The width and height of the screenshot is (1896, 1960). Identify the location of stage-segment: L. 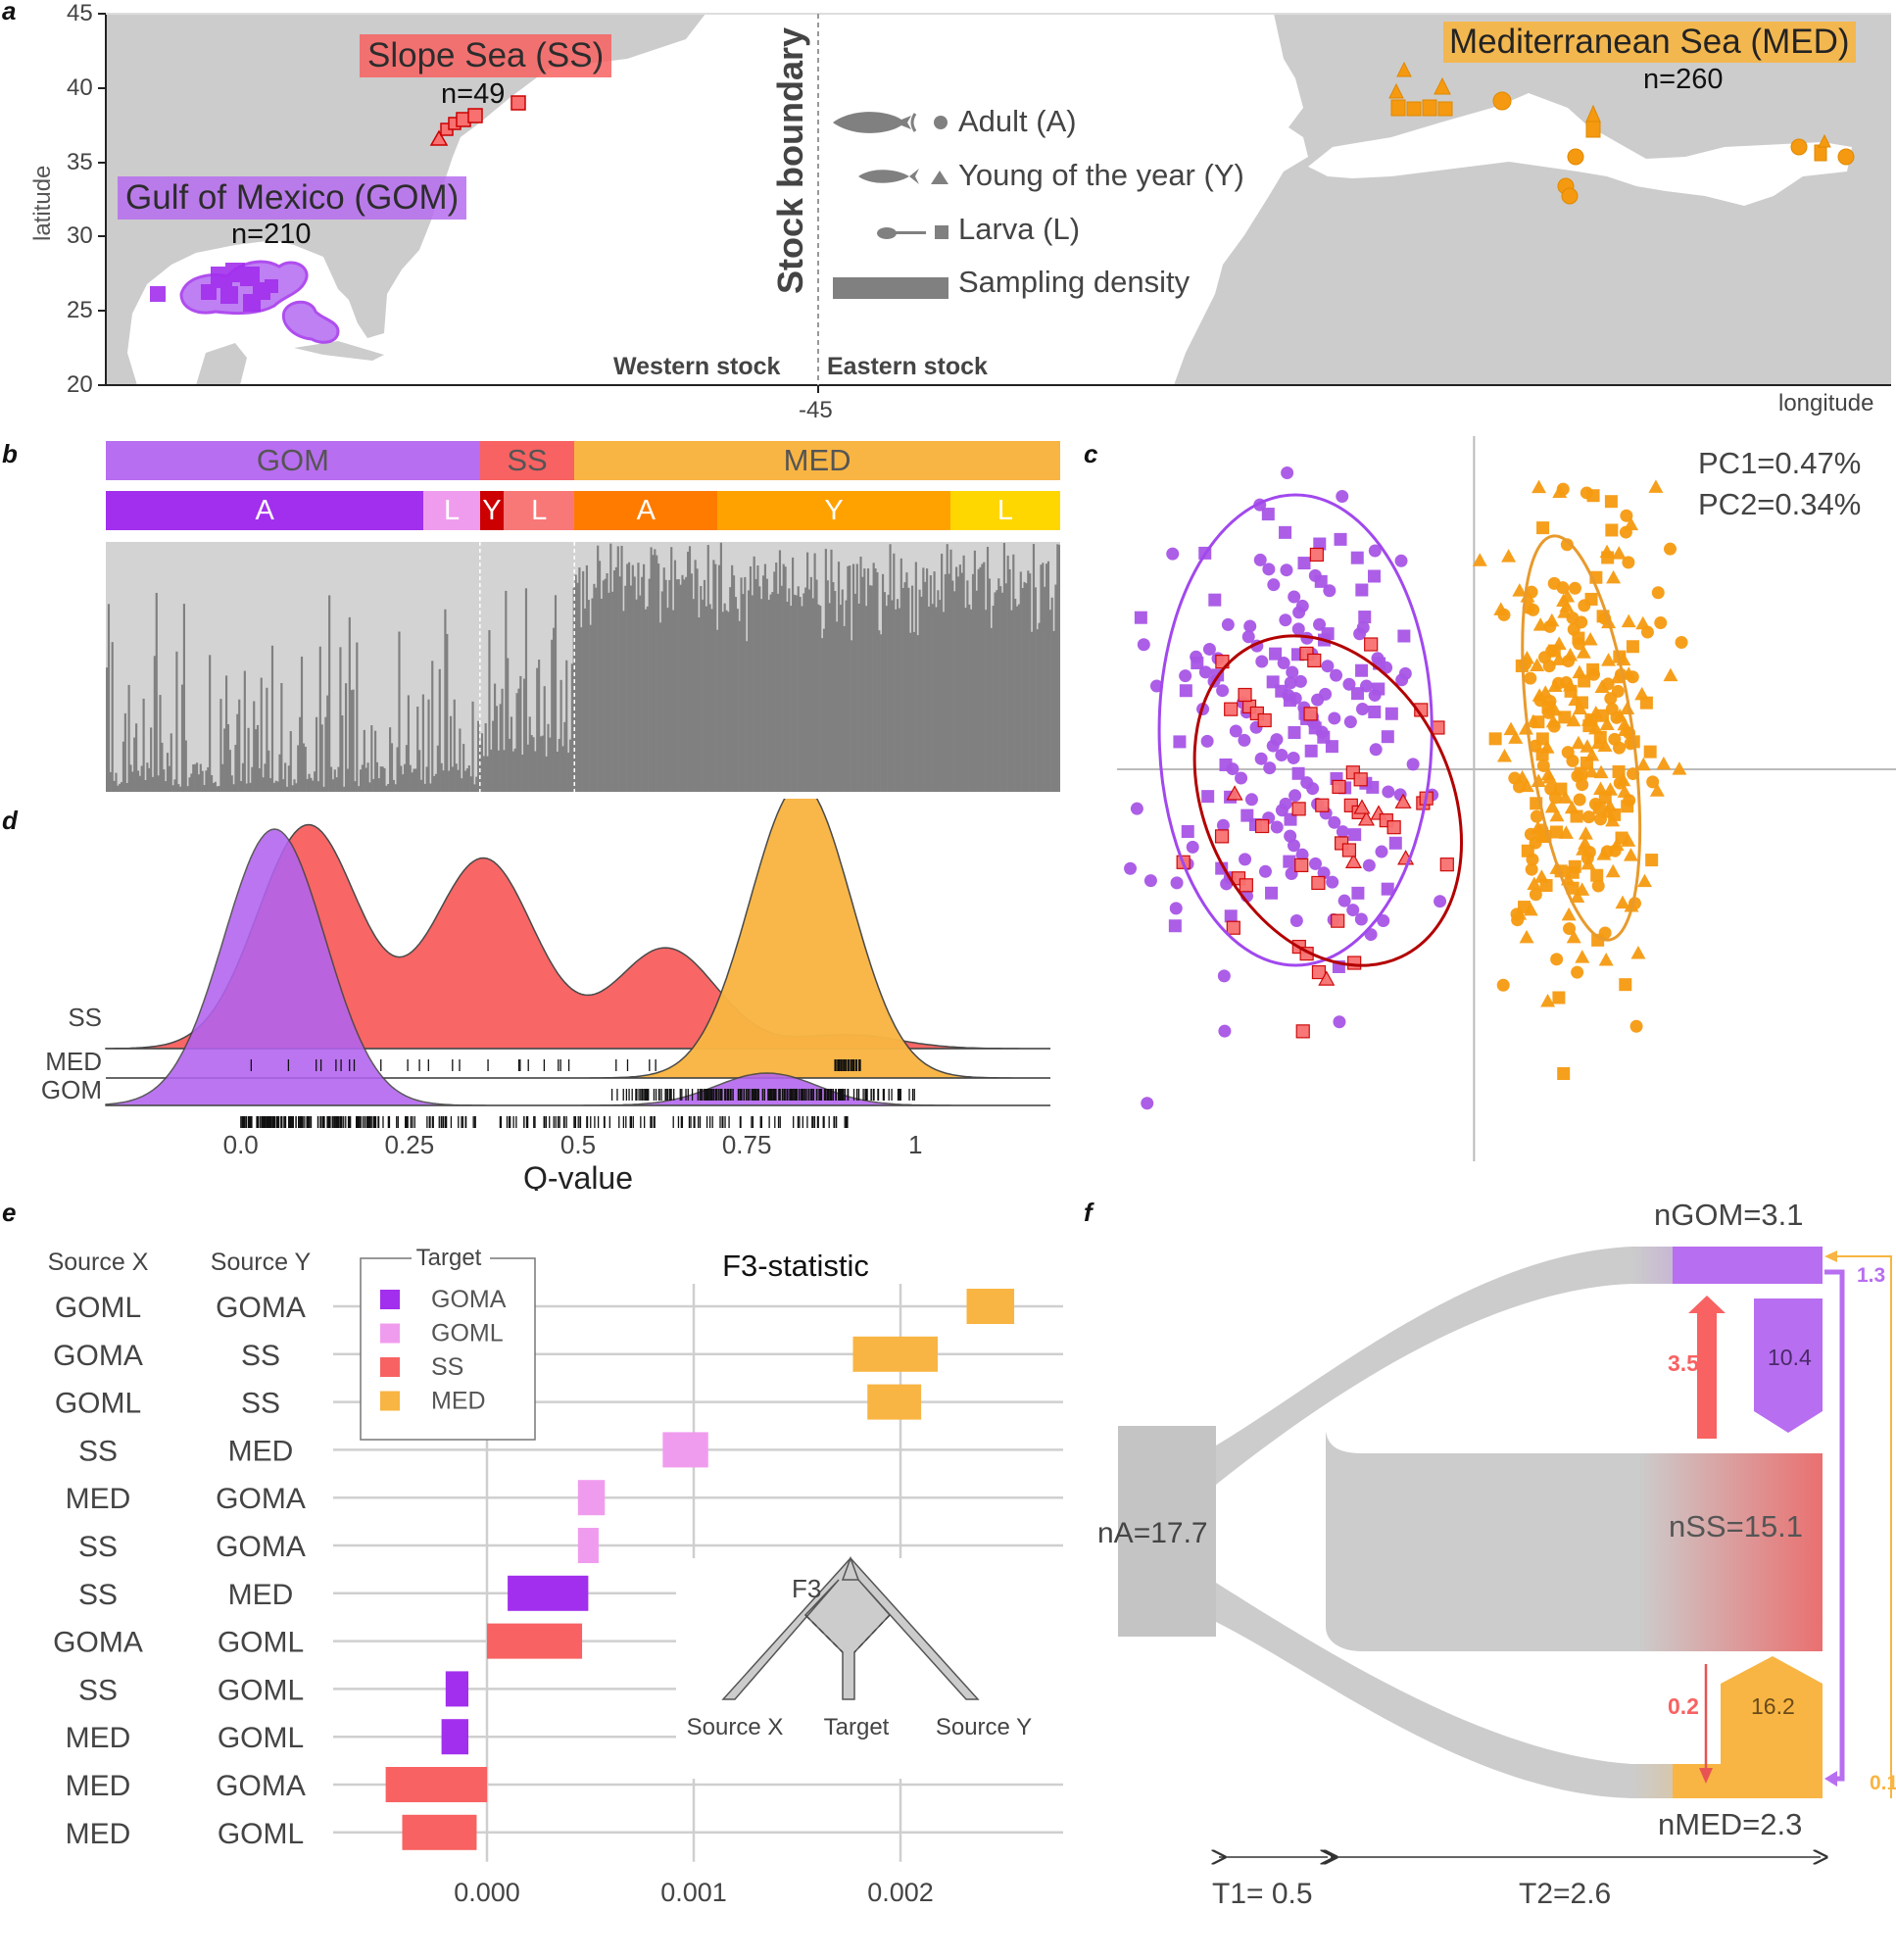
(539, 510).